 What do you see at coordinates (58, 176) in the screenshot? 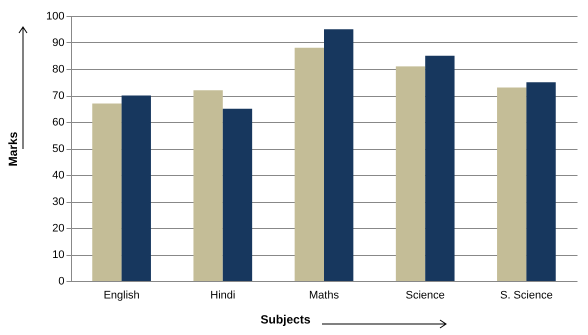
I see `y-tick-label: 40` at bounding box center [58, 176].